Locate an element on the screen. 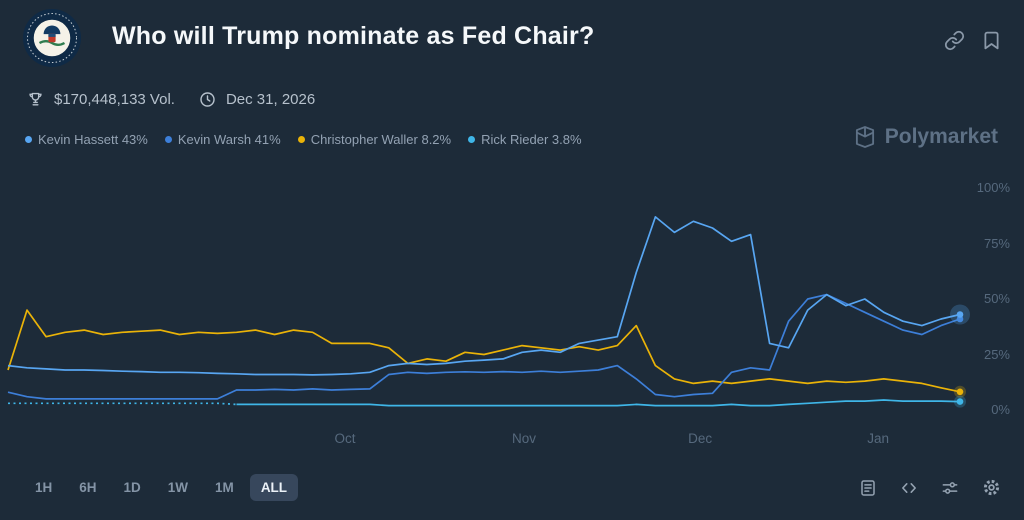 This screenshot has width=1024, height=520. range-1h-button: 1H is located at coordinates (43, 487).